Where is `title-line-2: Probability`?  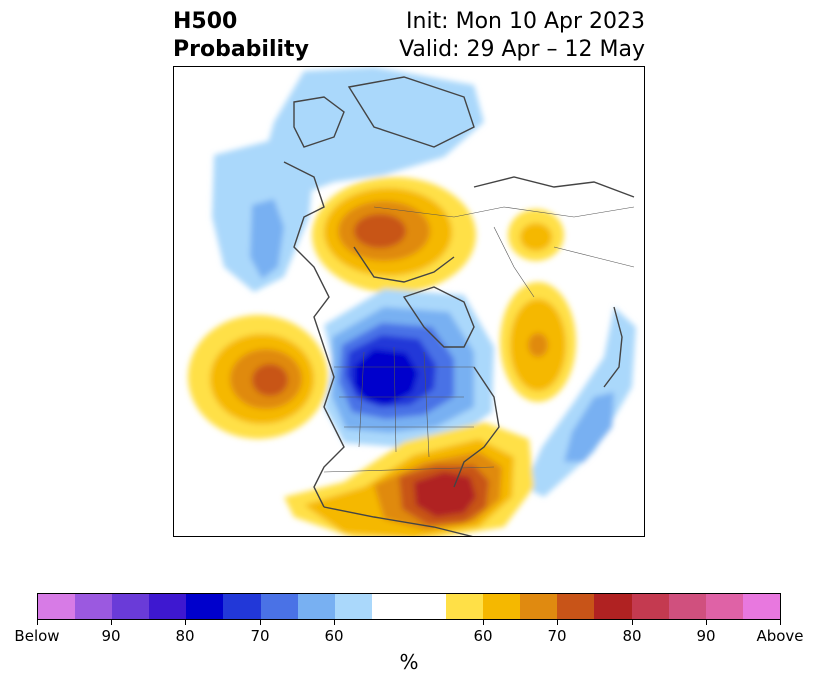
title-line-2: Probability is located at coordinates (241, 49).